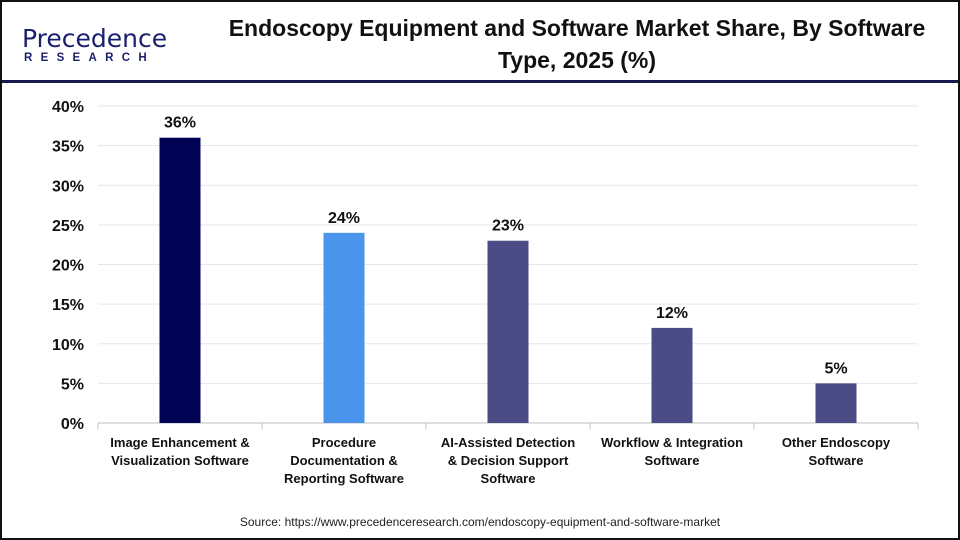  Describe the element at coordinates (508, 442) in the screenshot. I see `x-tick-label: AI-Assisted Detection` at that location.